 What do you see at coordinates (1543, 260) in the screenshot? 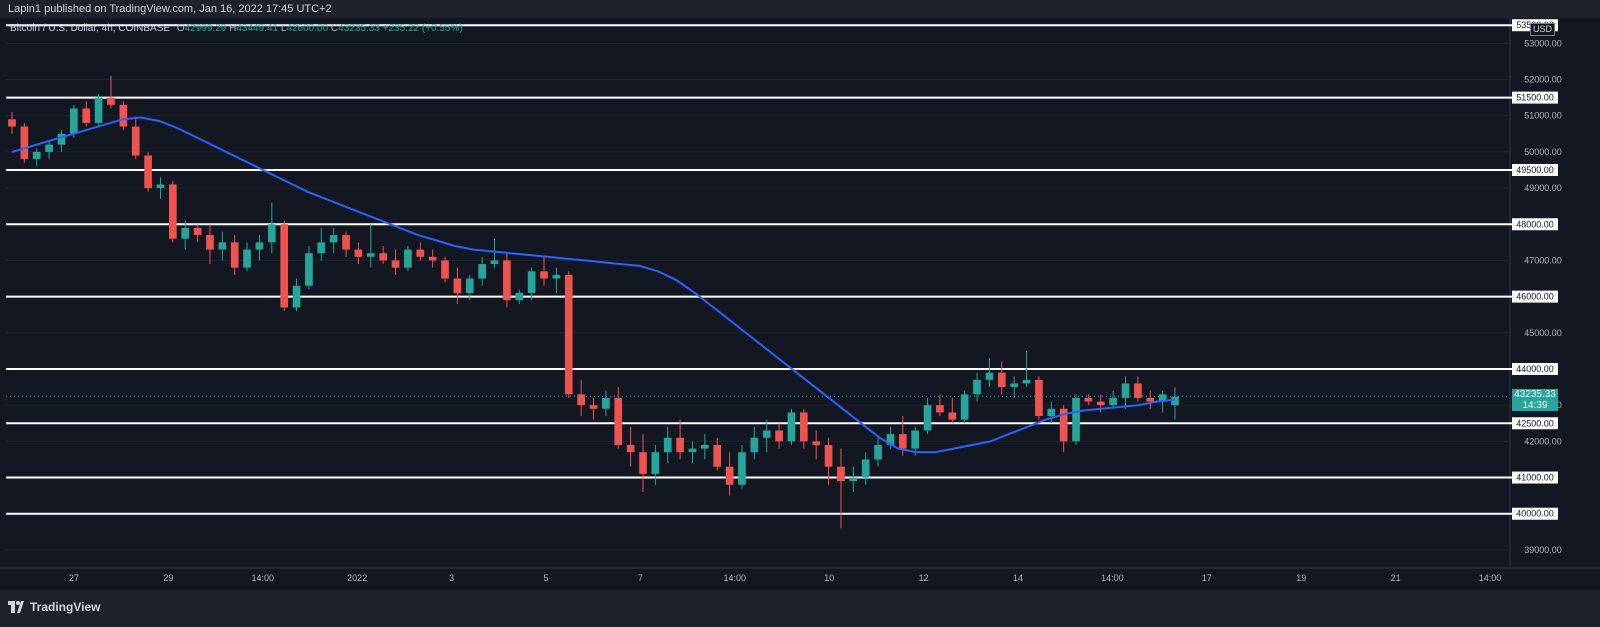
I see `price-tick-label: 47000.00` at bounding box center [1543, 260].